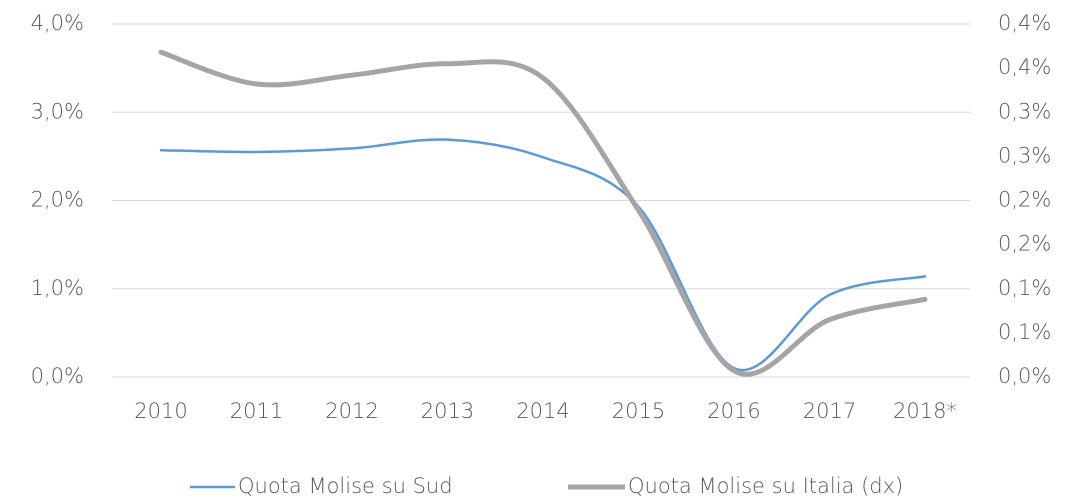 The width and height of the screenshot is (1068, 500). Describe the element at coordinates (638, 411) in the screenshot. I see `x-tick-label: 2015` at that location.